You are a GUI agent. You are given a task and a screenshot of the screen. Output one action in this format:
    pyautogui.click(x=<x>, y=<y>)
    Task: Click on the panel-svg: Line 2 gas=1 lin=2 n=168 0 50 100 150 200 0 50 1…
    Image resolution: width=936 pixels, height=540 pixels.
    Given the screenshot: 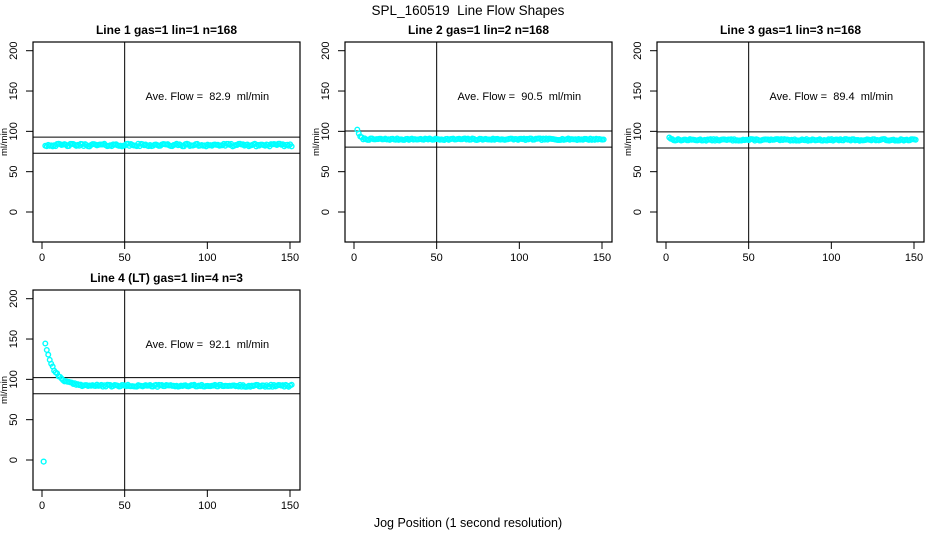 What is the action you would take?
    pyautogui.click(x=462, y=143)
    